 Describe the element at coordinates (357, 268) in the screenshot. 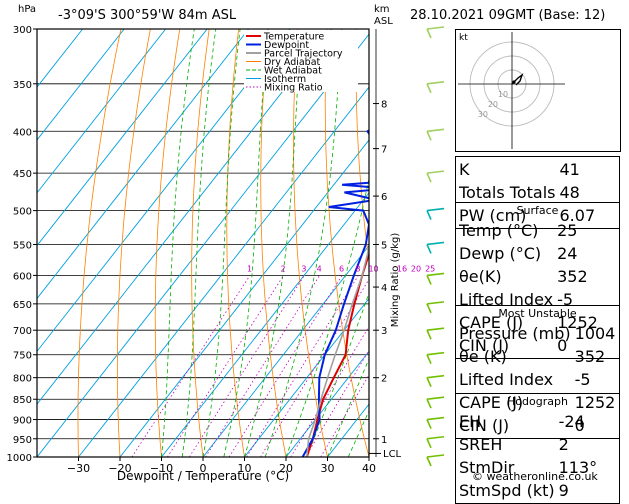

I see `mixing-ratio-label: 8` at that location.